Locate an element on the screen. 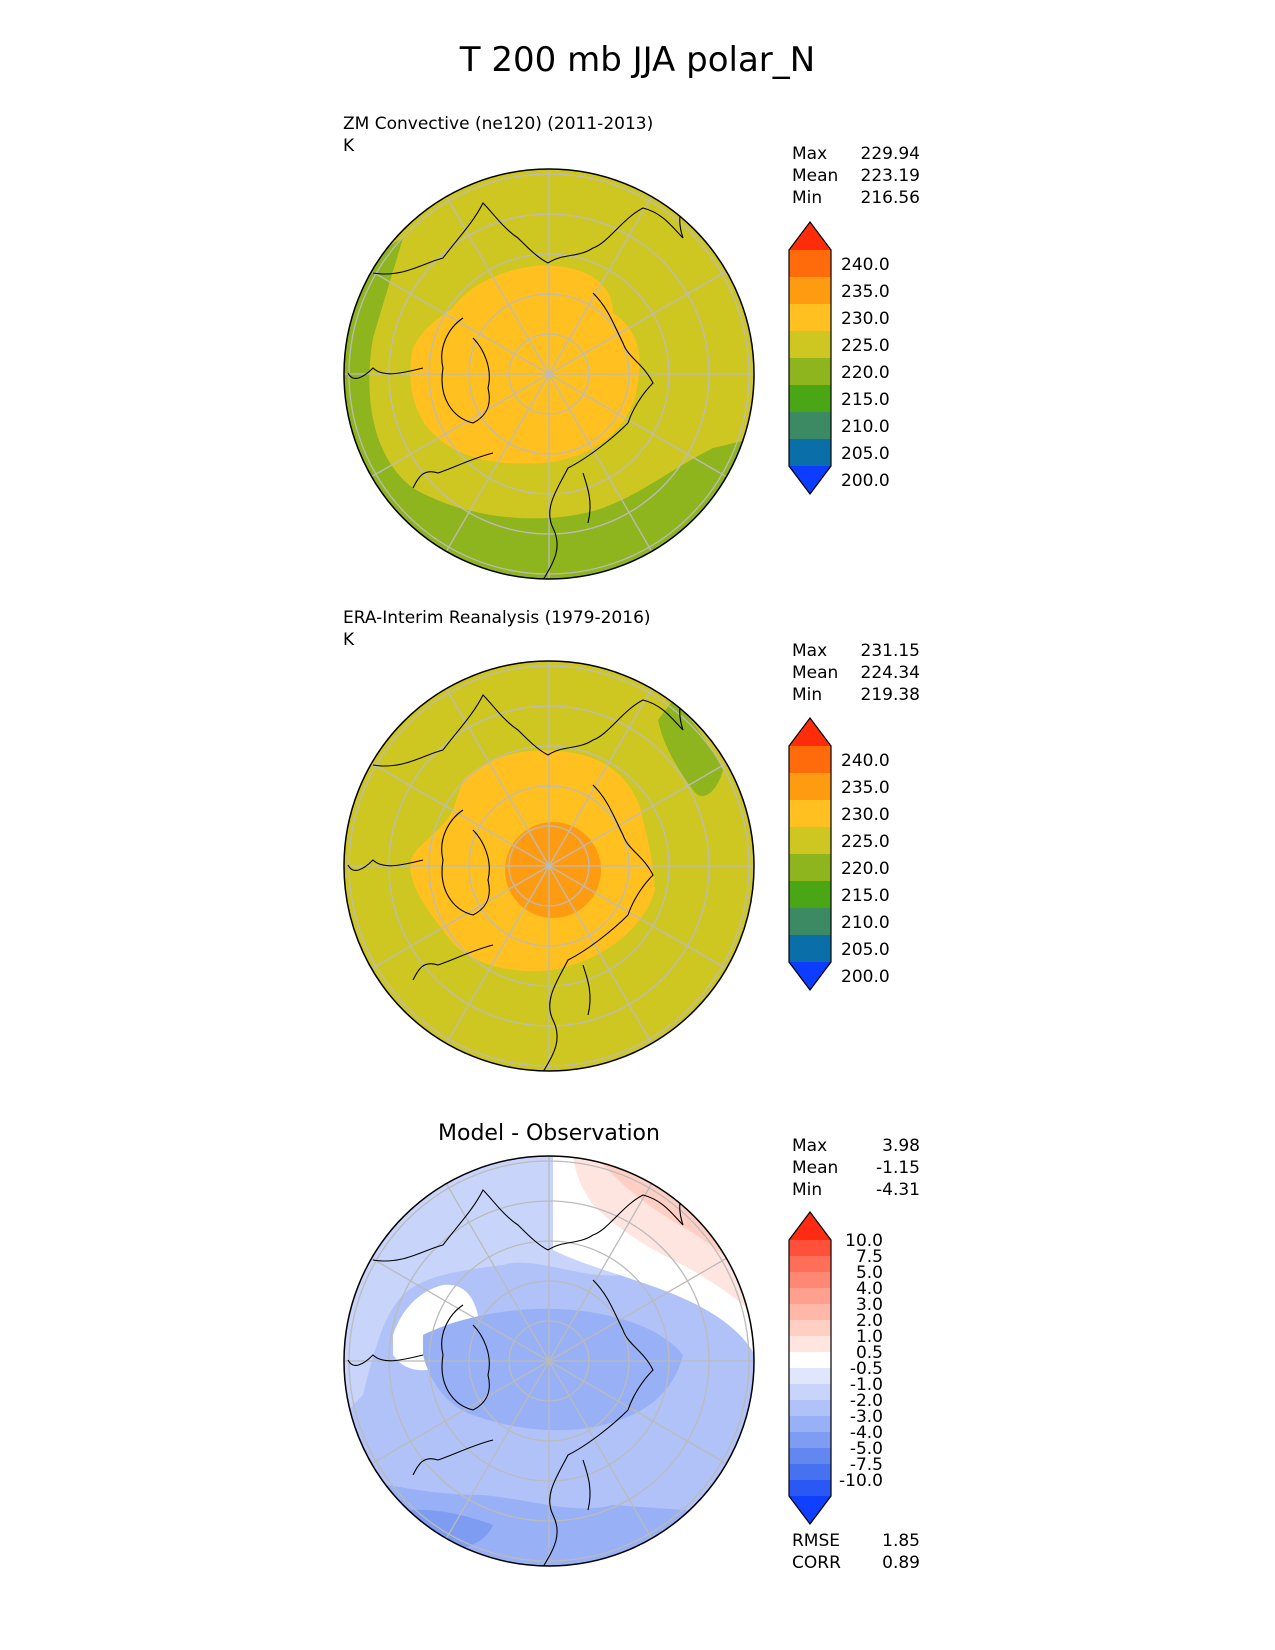 This screenshot has width=1275, height=1650. colorbar-tick-label: -7.5 is located at coordinates (866, 1465).